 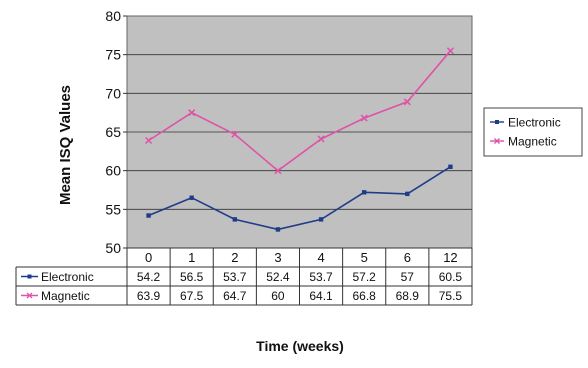 I want to click on data-label: 68.9, so click(x=408, y=296).